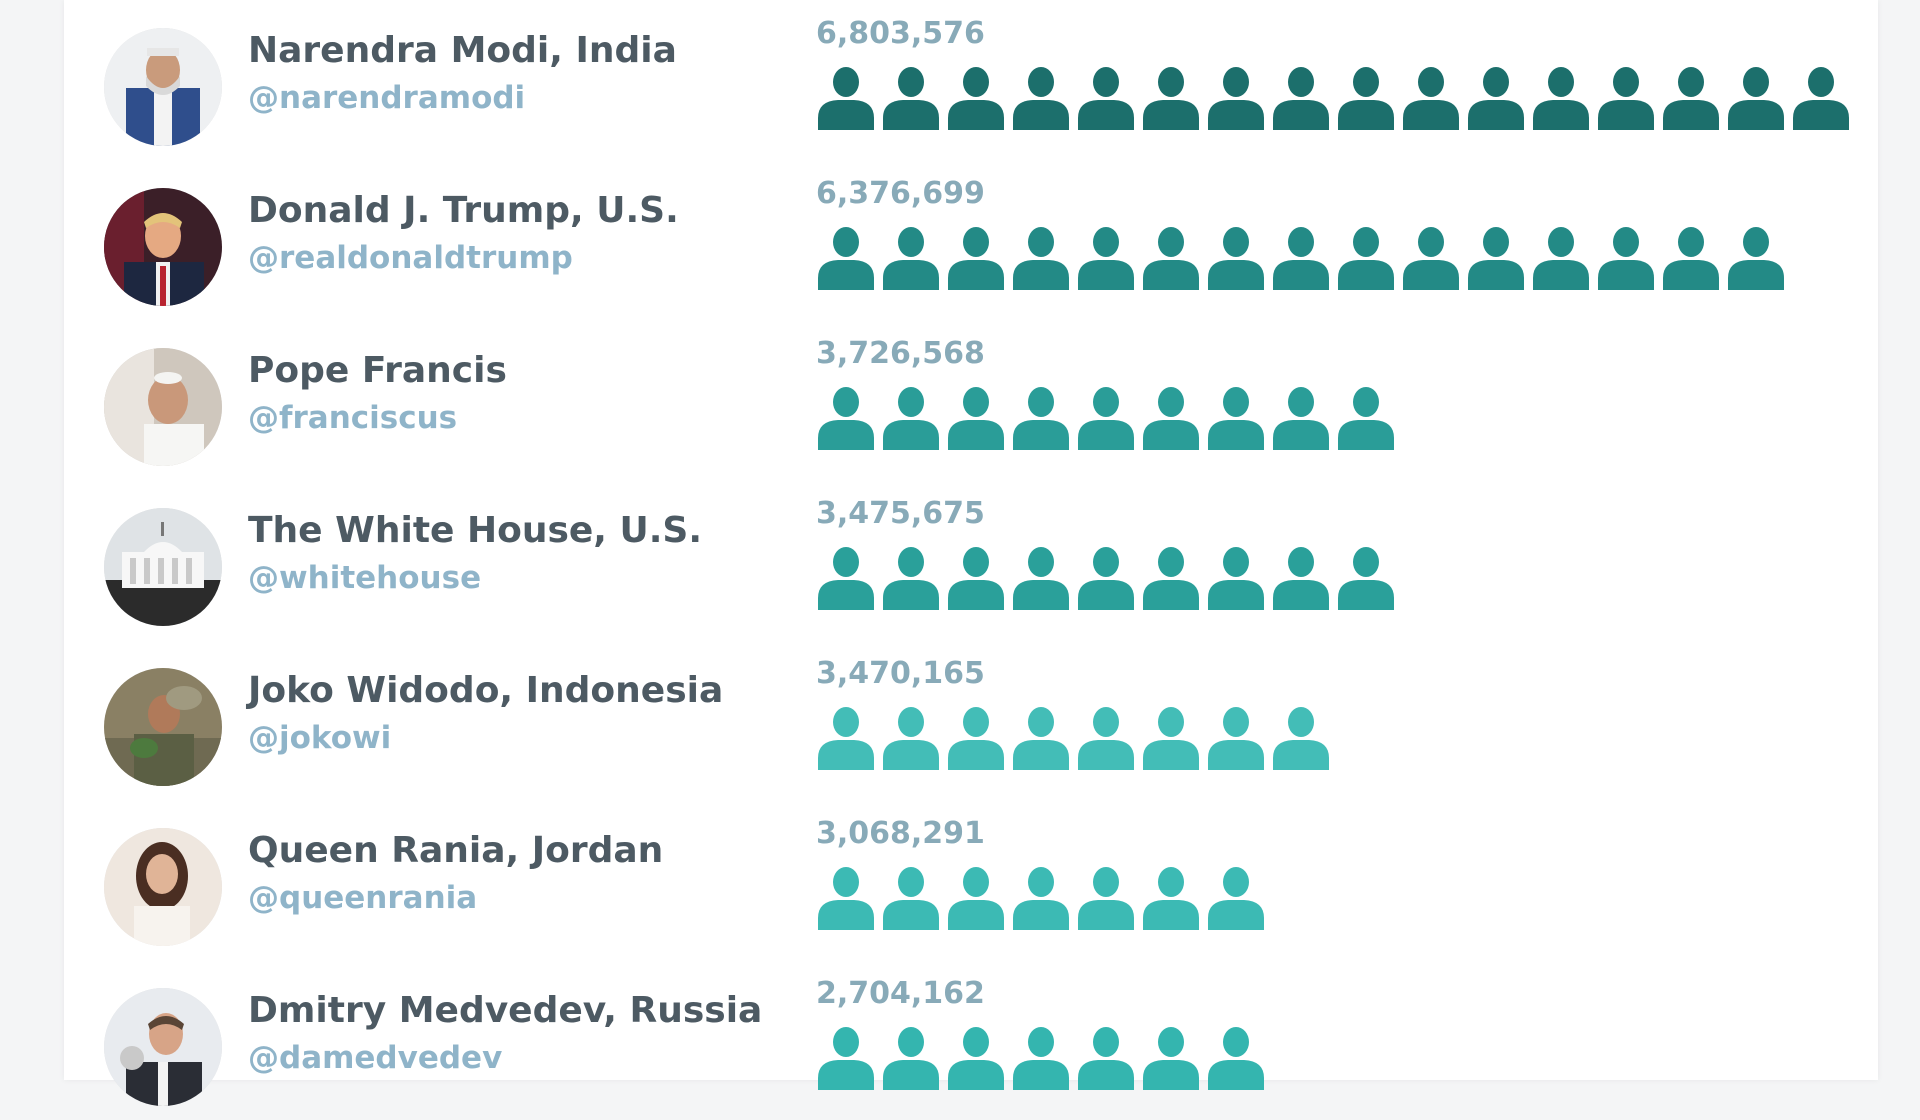 The height and width of the screenshot is (1120, 1920). What do you see at coordinates (410, 258) in the screenshot?
I see `account-handle: @realdonaldtrump` at bounding box center [410, 258].